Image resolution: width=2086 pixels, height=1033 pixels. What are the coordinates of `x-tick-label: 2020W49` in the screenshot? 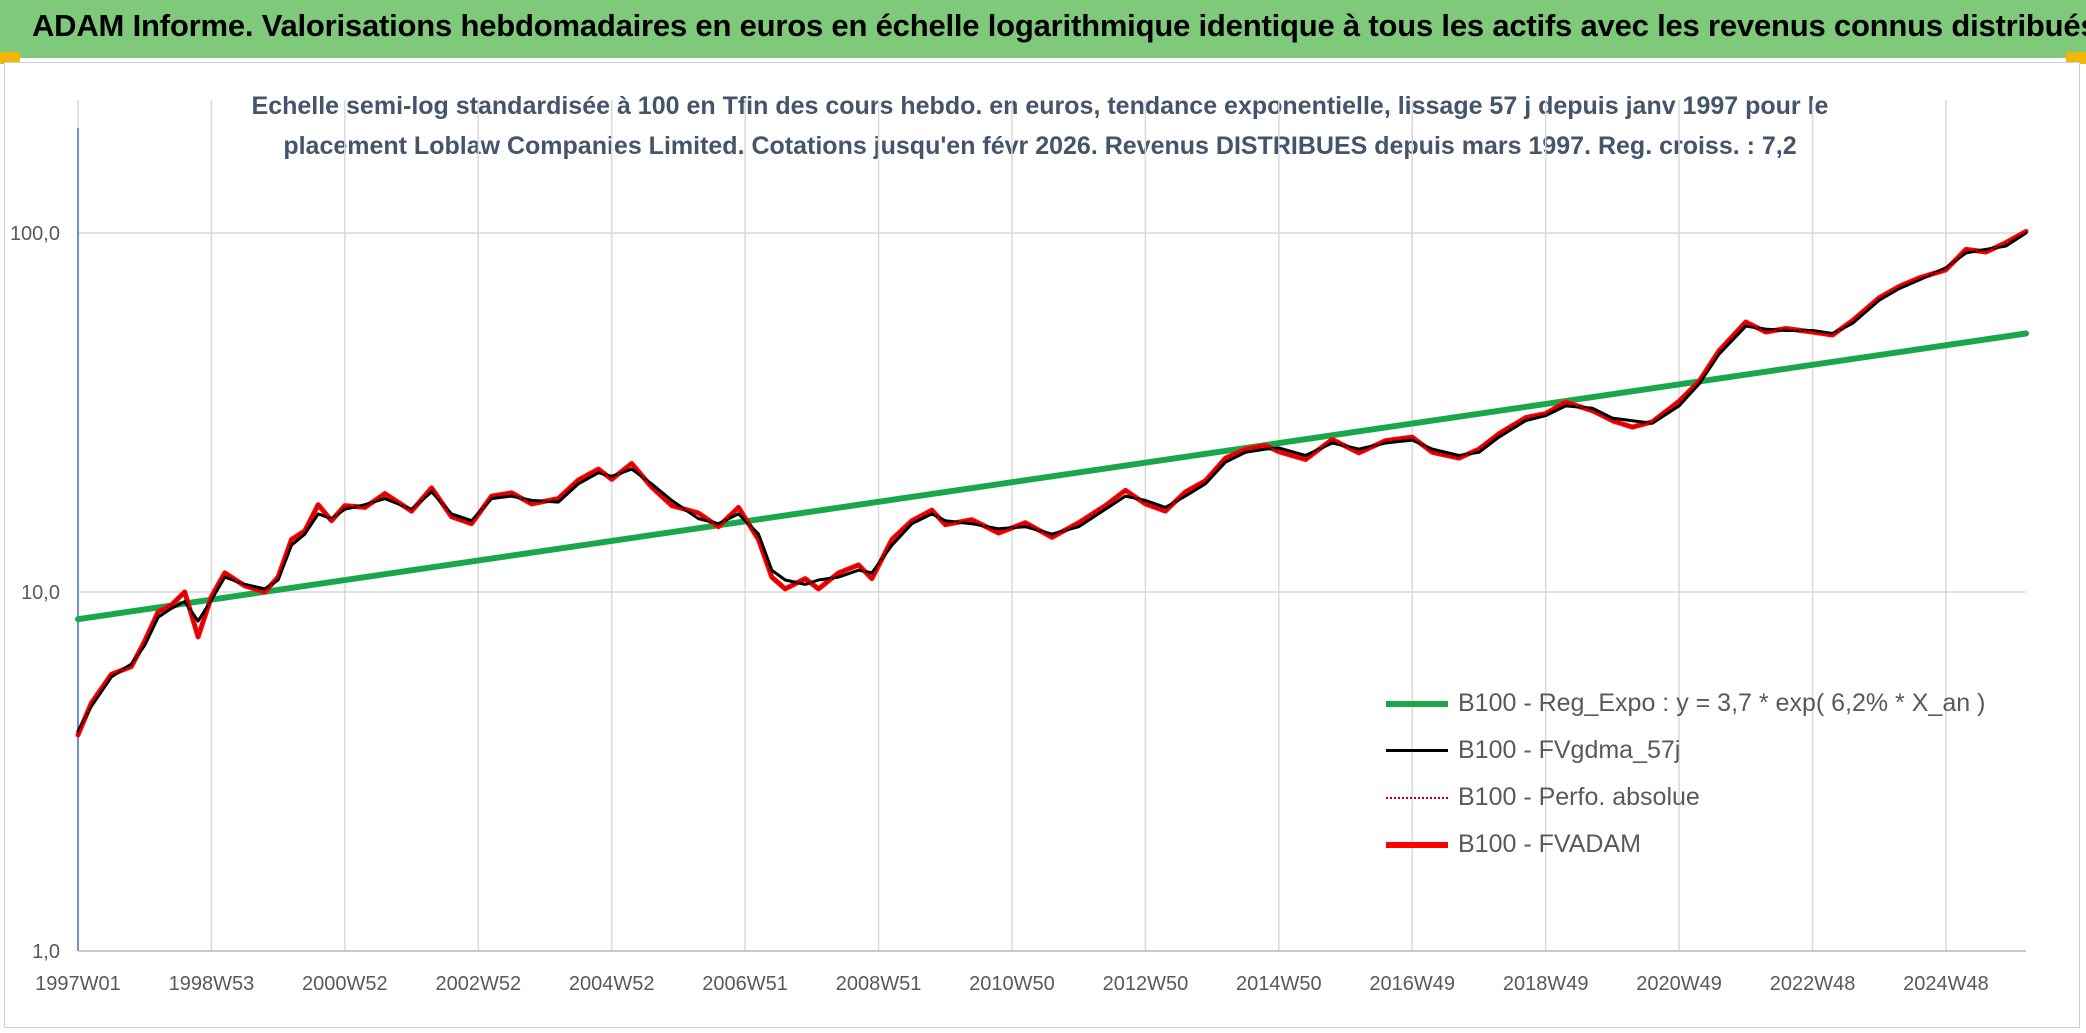 It's located at (1679, 984).